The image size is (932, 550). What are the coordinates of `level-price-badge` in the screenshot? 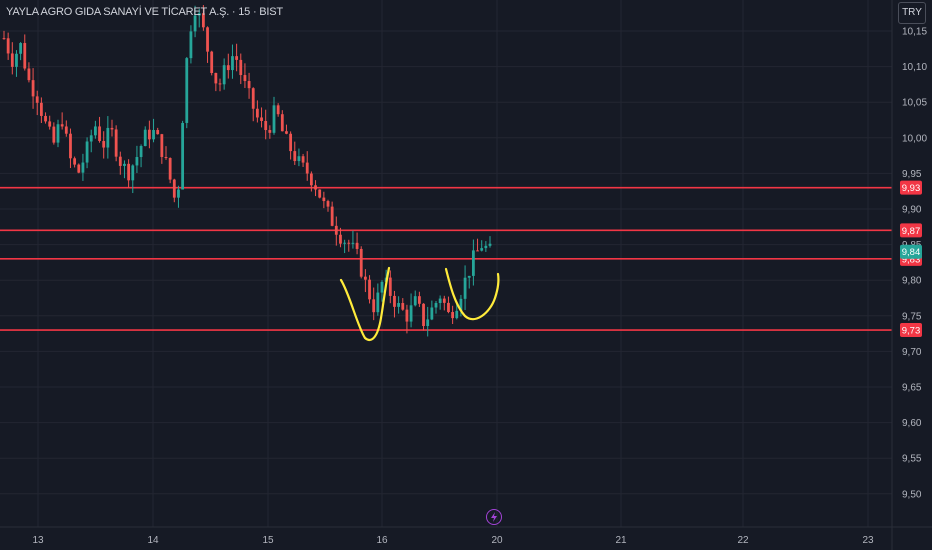 It's located at (911, 230).